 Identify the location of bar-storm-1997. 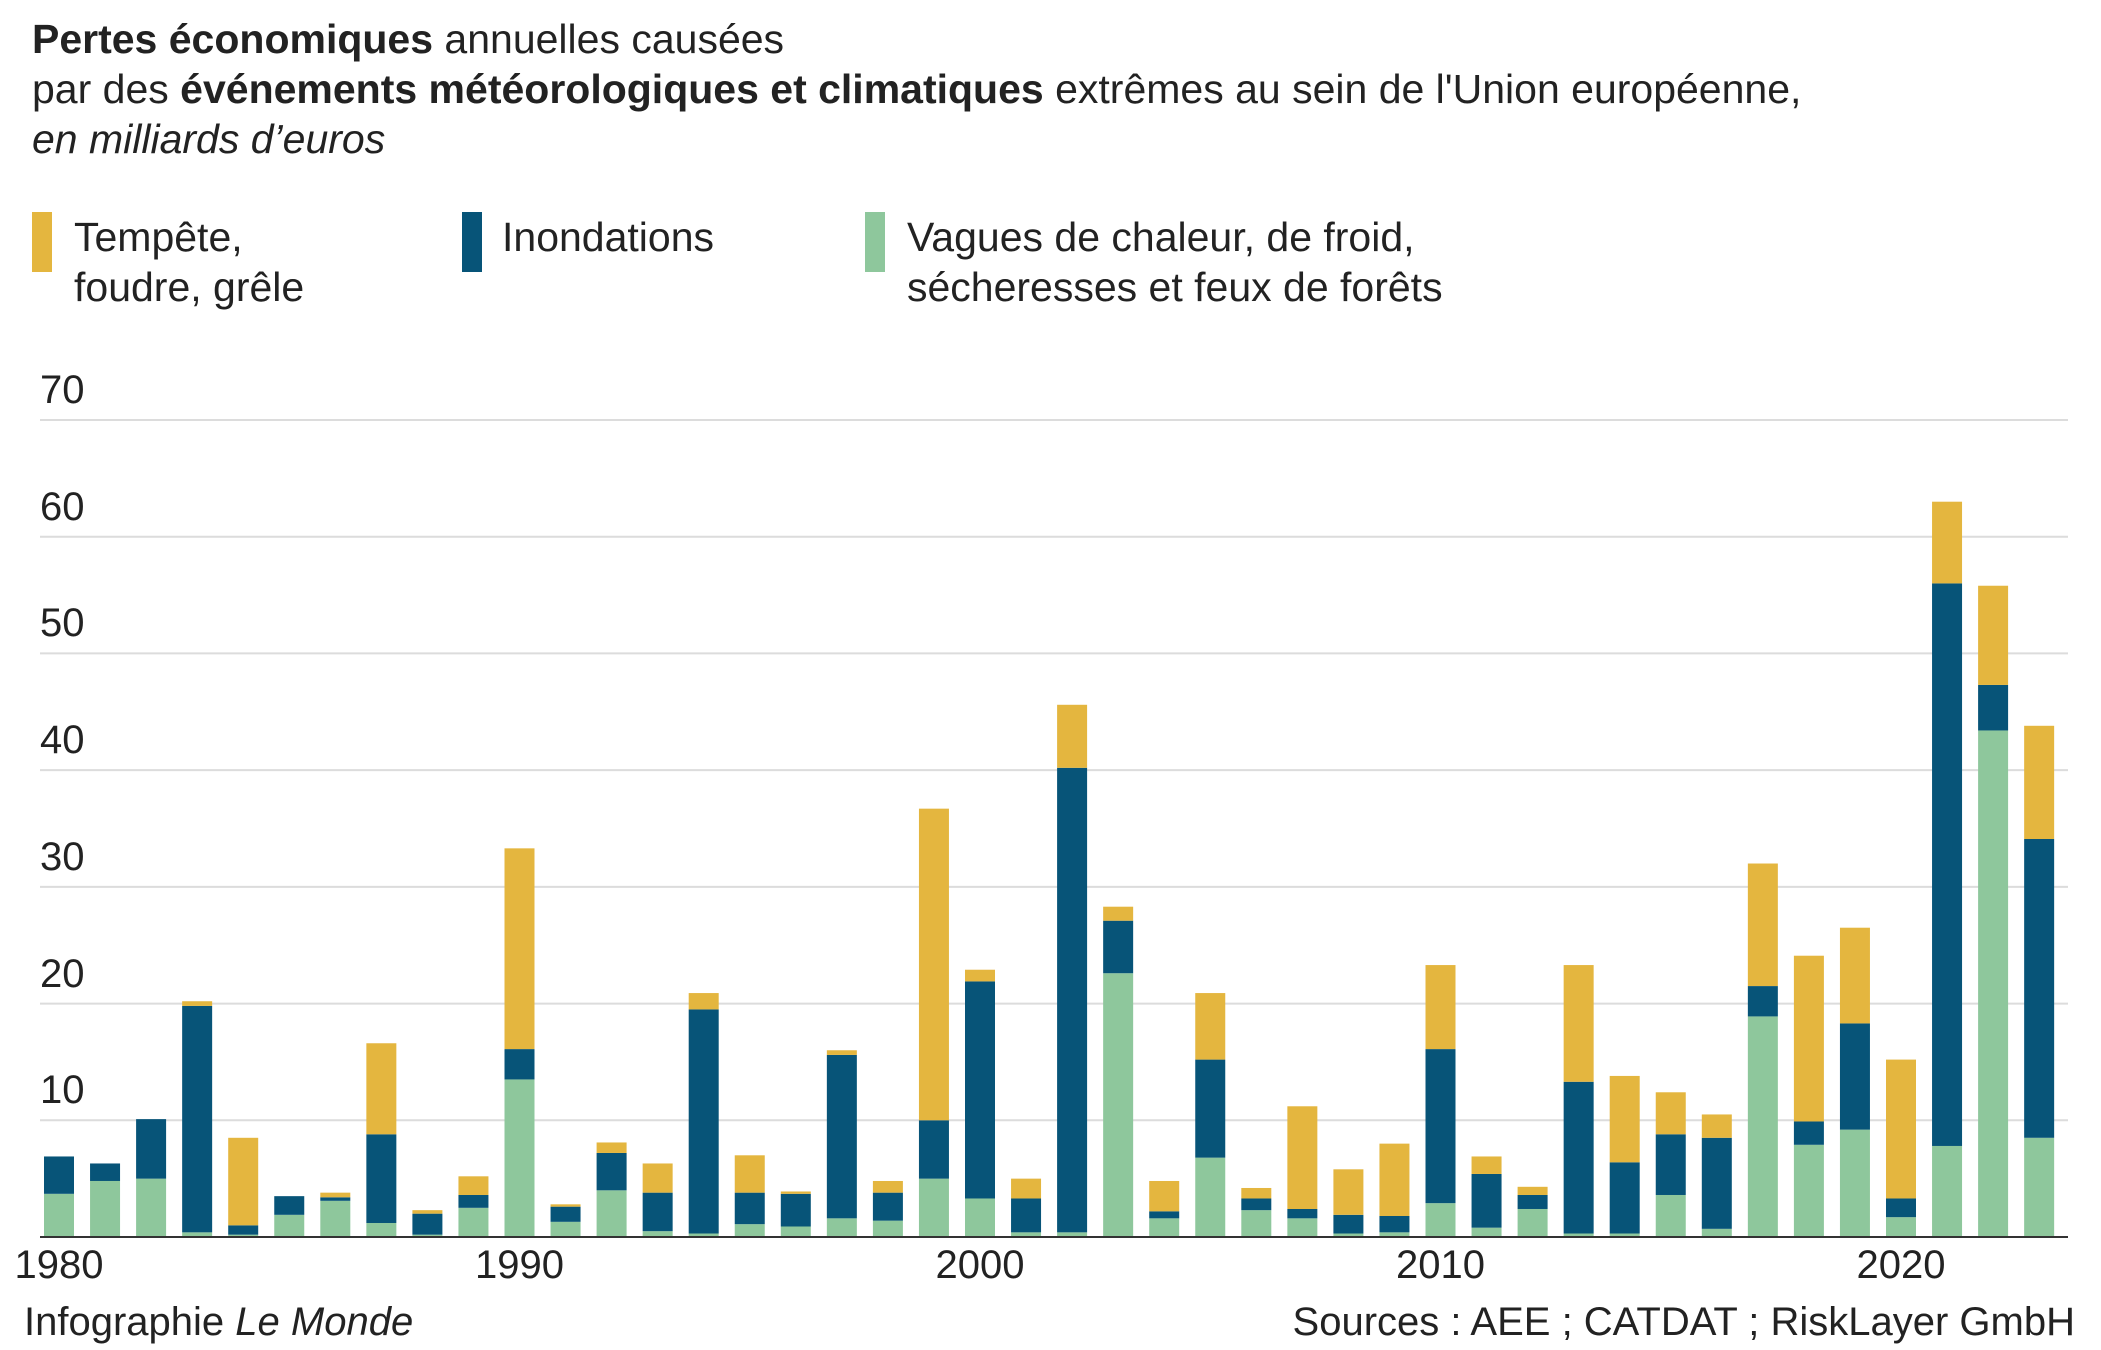
(841, 1052).